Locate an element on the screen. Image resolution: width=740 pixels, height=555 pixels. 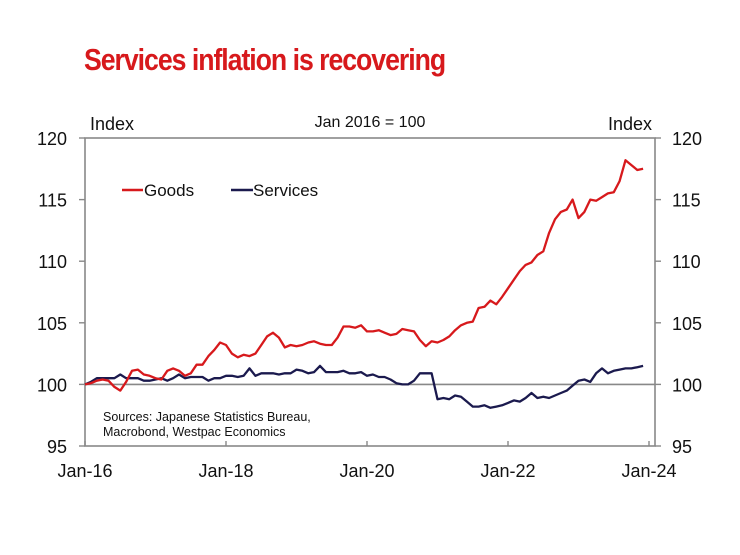
legend-label-goods: Goods is located at coordinates (169, 190).